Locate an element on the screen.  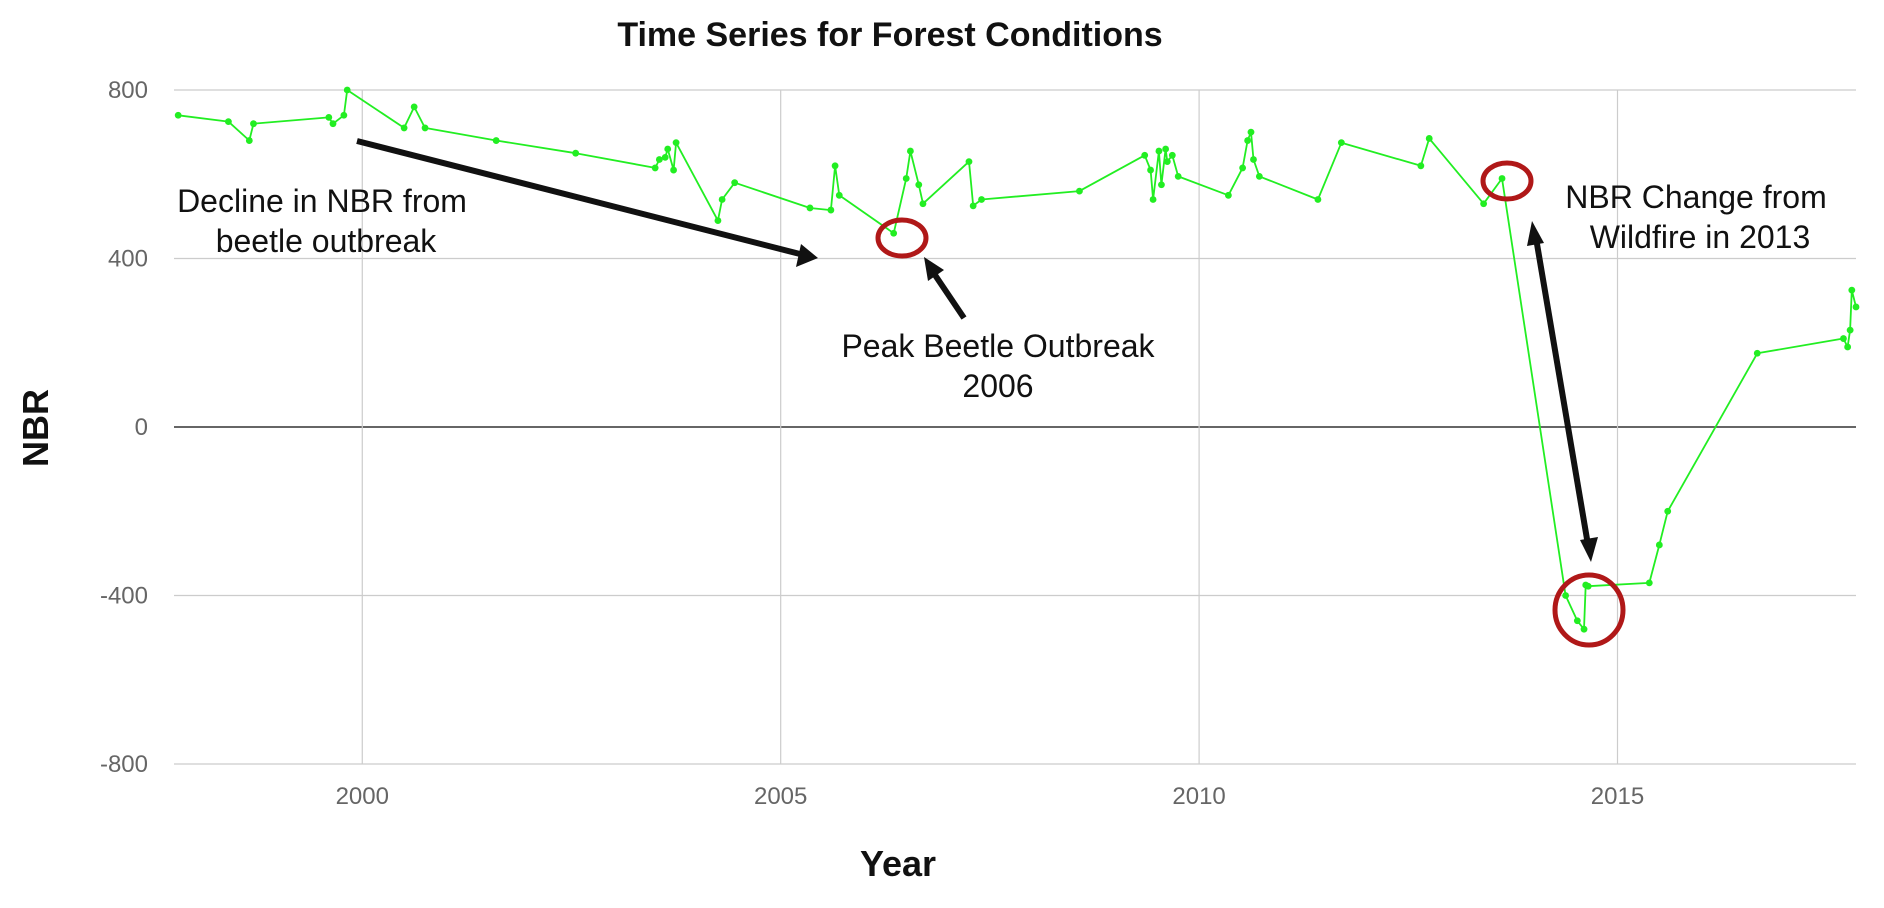
y-tick-label: -800 is located at coordinates (124, 764).